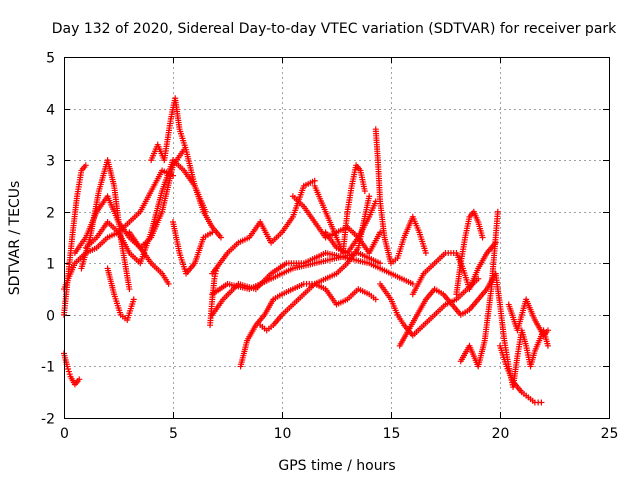 Image resolution: width=640 pixels, height=480 pixels. Describe the element at coordinates (15, 238) in the screenshot. I see `y-axis-label: SDTVAR / TECUs` at that location.